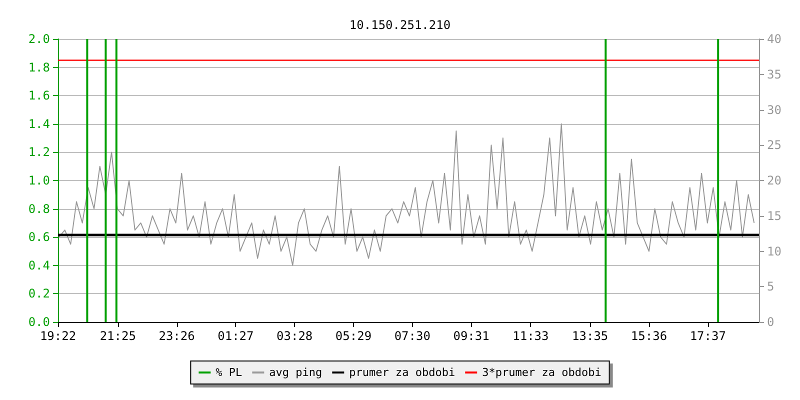 Image resolution: width=800 pixels, height=400 pixels. What do you see at coordinates (58, 336) in the screenshot?
I see `x-tick-label: 19:22` at bounding box center [58, 336].